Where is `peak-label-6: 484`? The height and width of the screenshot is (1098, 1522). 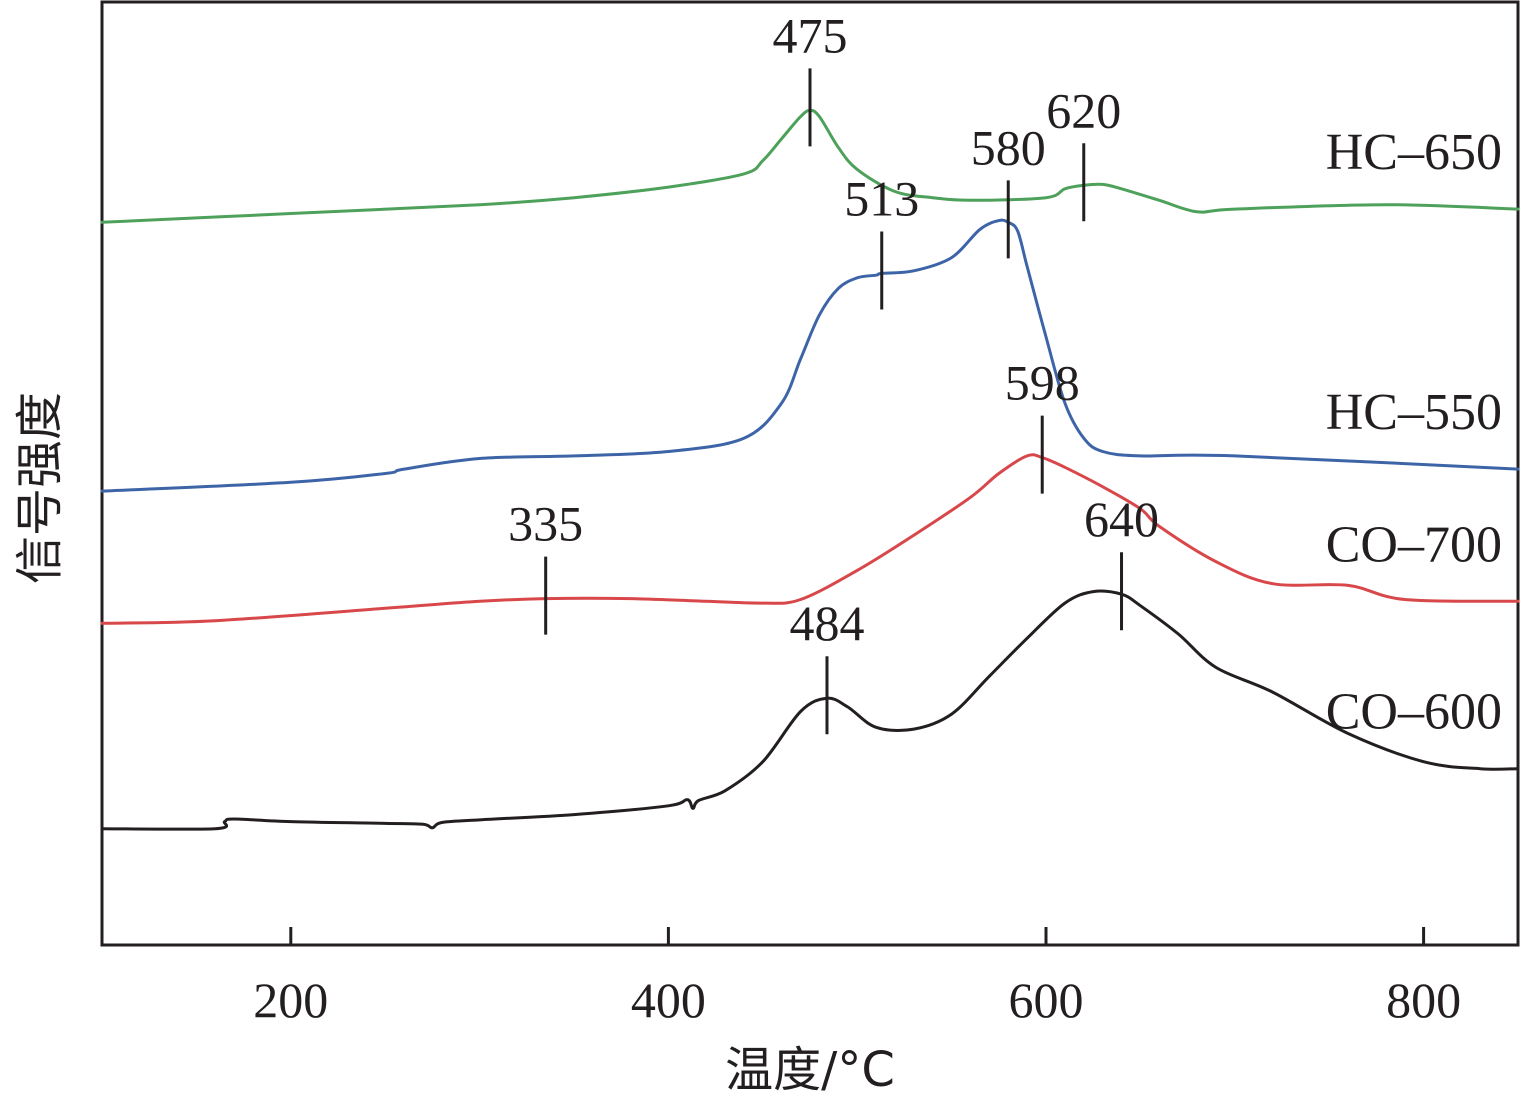
peak-label-6: 484 is located at coordinates (826, 623).